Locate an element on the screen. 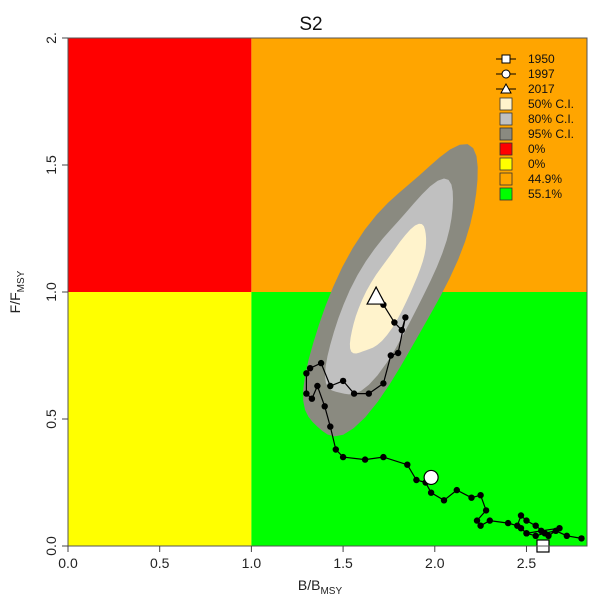  x-tick-label: 2.5 is located at coordinates (527, 563).